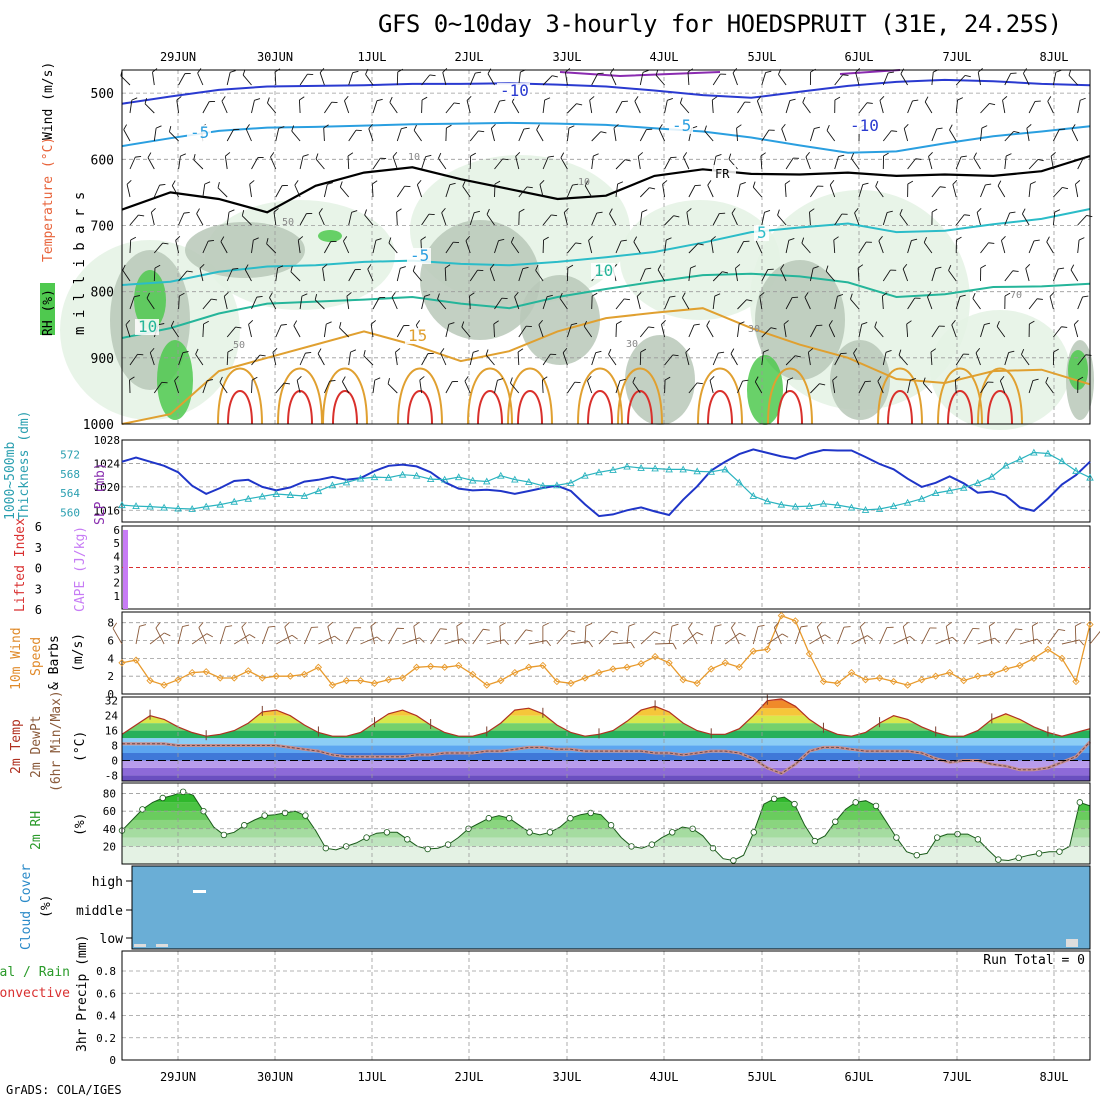 The width and height of the screenshot is (1100, 1100). I want to click on rh-contour-label: 50, so click(239, 345).